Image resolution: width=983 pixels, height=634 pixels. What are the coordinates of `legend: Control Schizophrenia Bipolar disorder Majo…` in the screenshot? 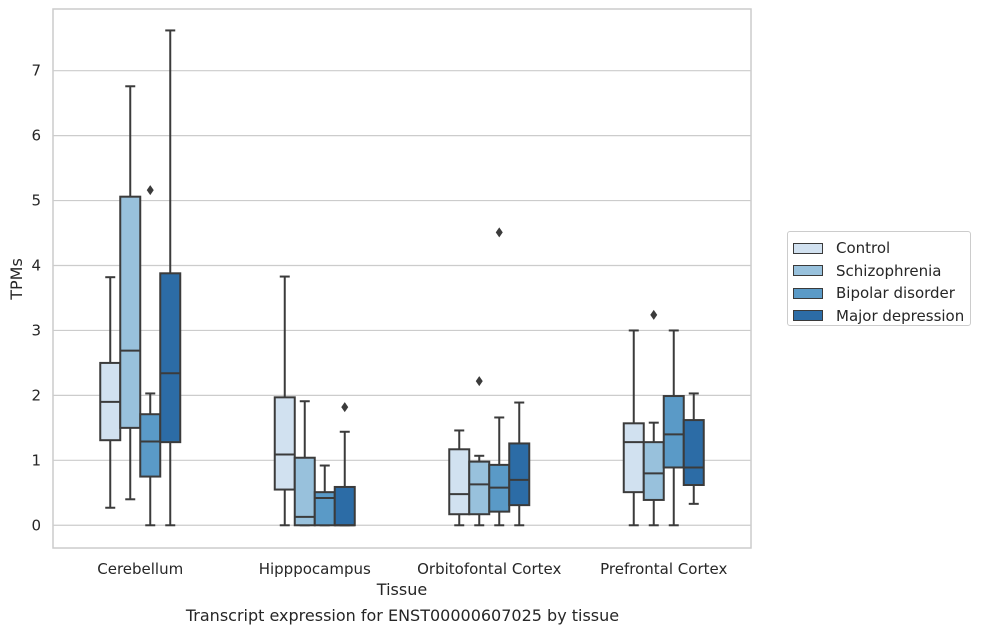 It's located at (879, 278).